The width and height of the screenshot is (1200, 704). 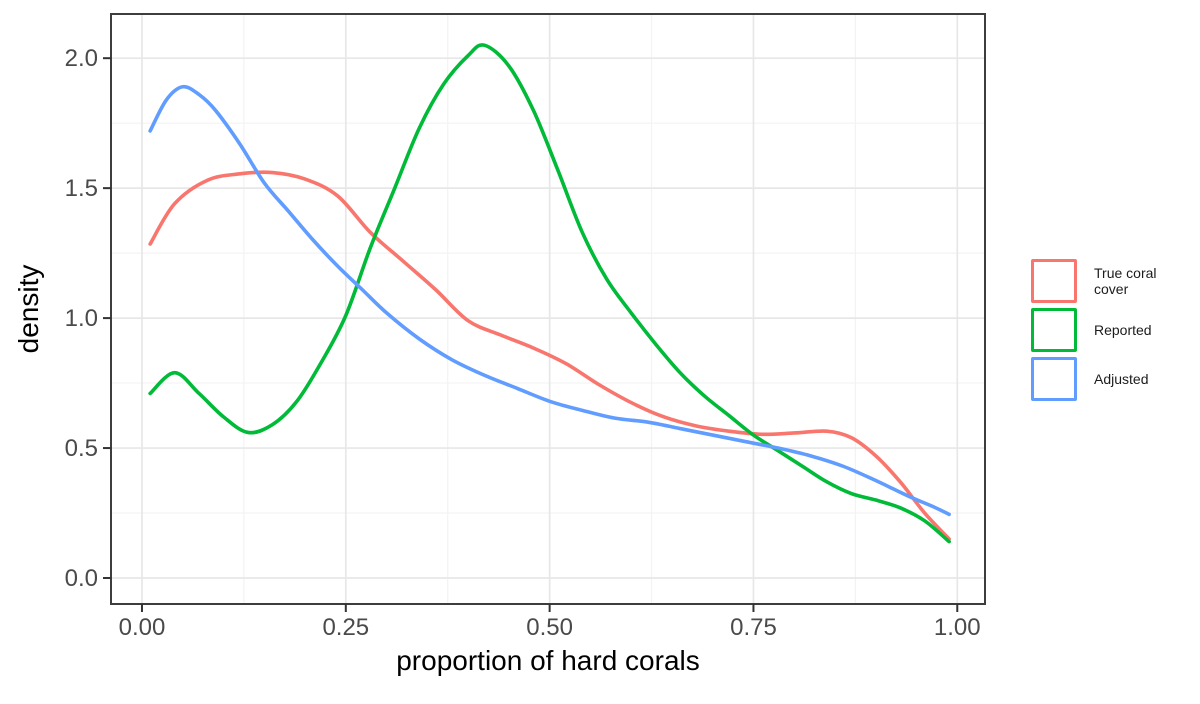 I want to click on legend-item-reported: Reported, so click(x=1101, y=330).